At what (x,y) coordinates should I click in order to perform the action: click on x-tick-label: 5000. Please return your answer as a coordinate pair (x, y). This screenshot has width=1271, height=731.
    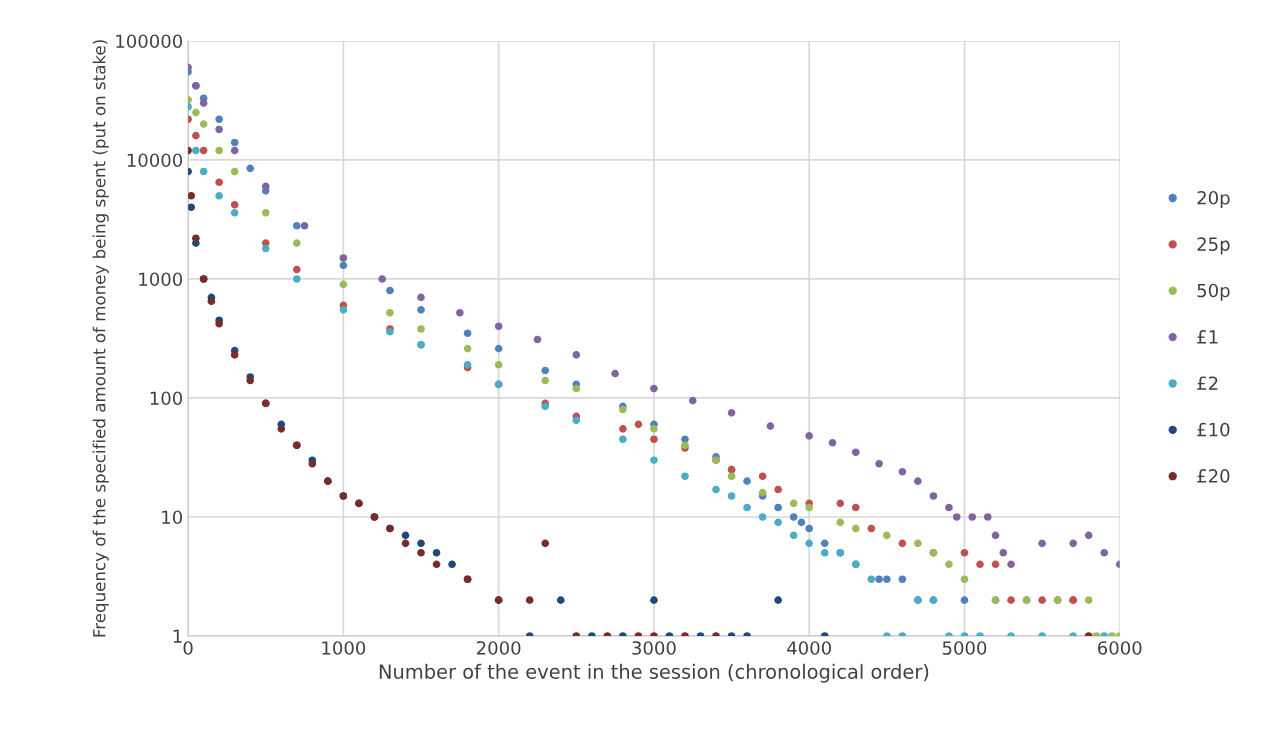
    Looking at the image, I should click on (964, 648).